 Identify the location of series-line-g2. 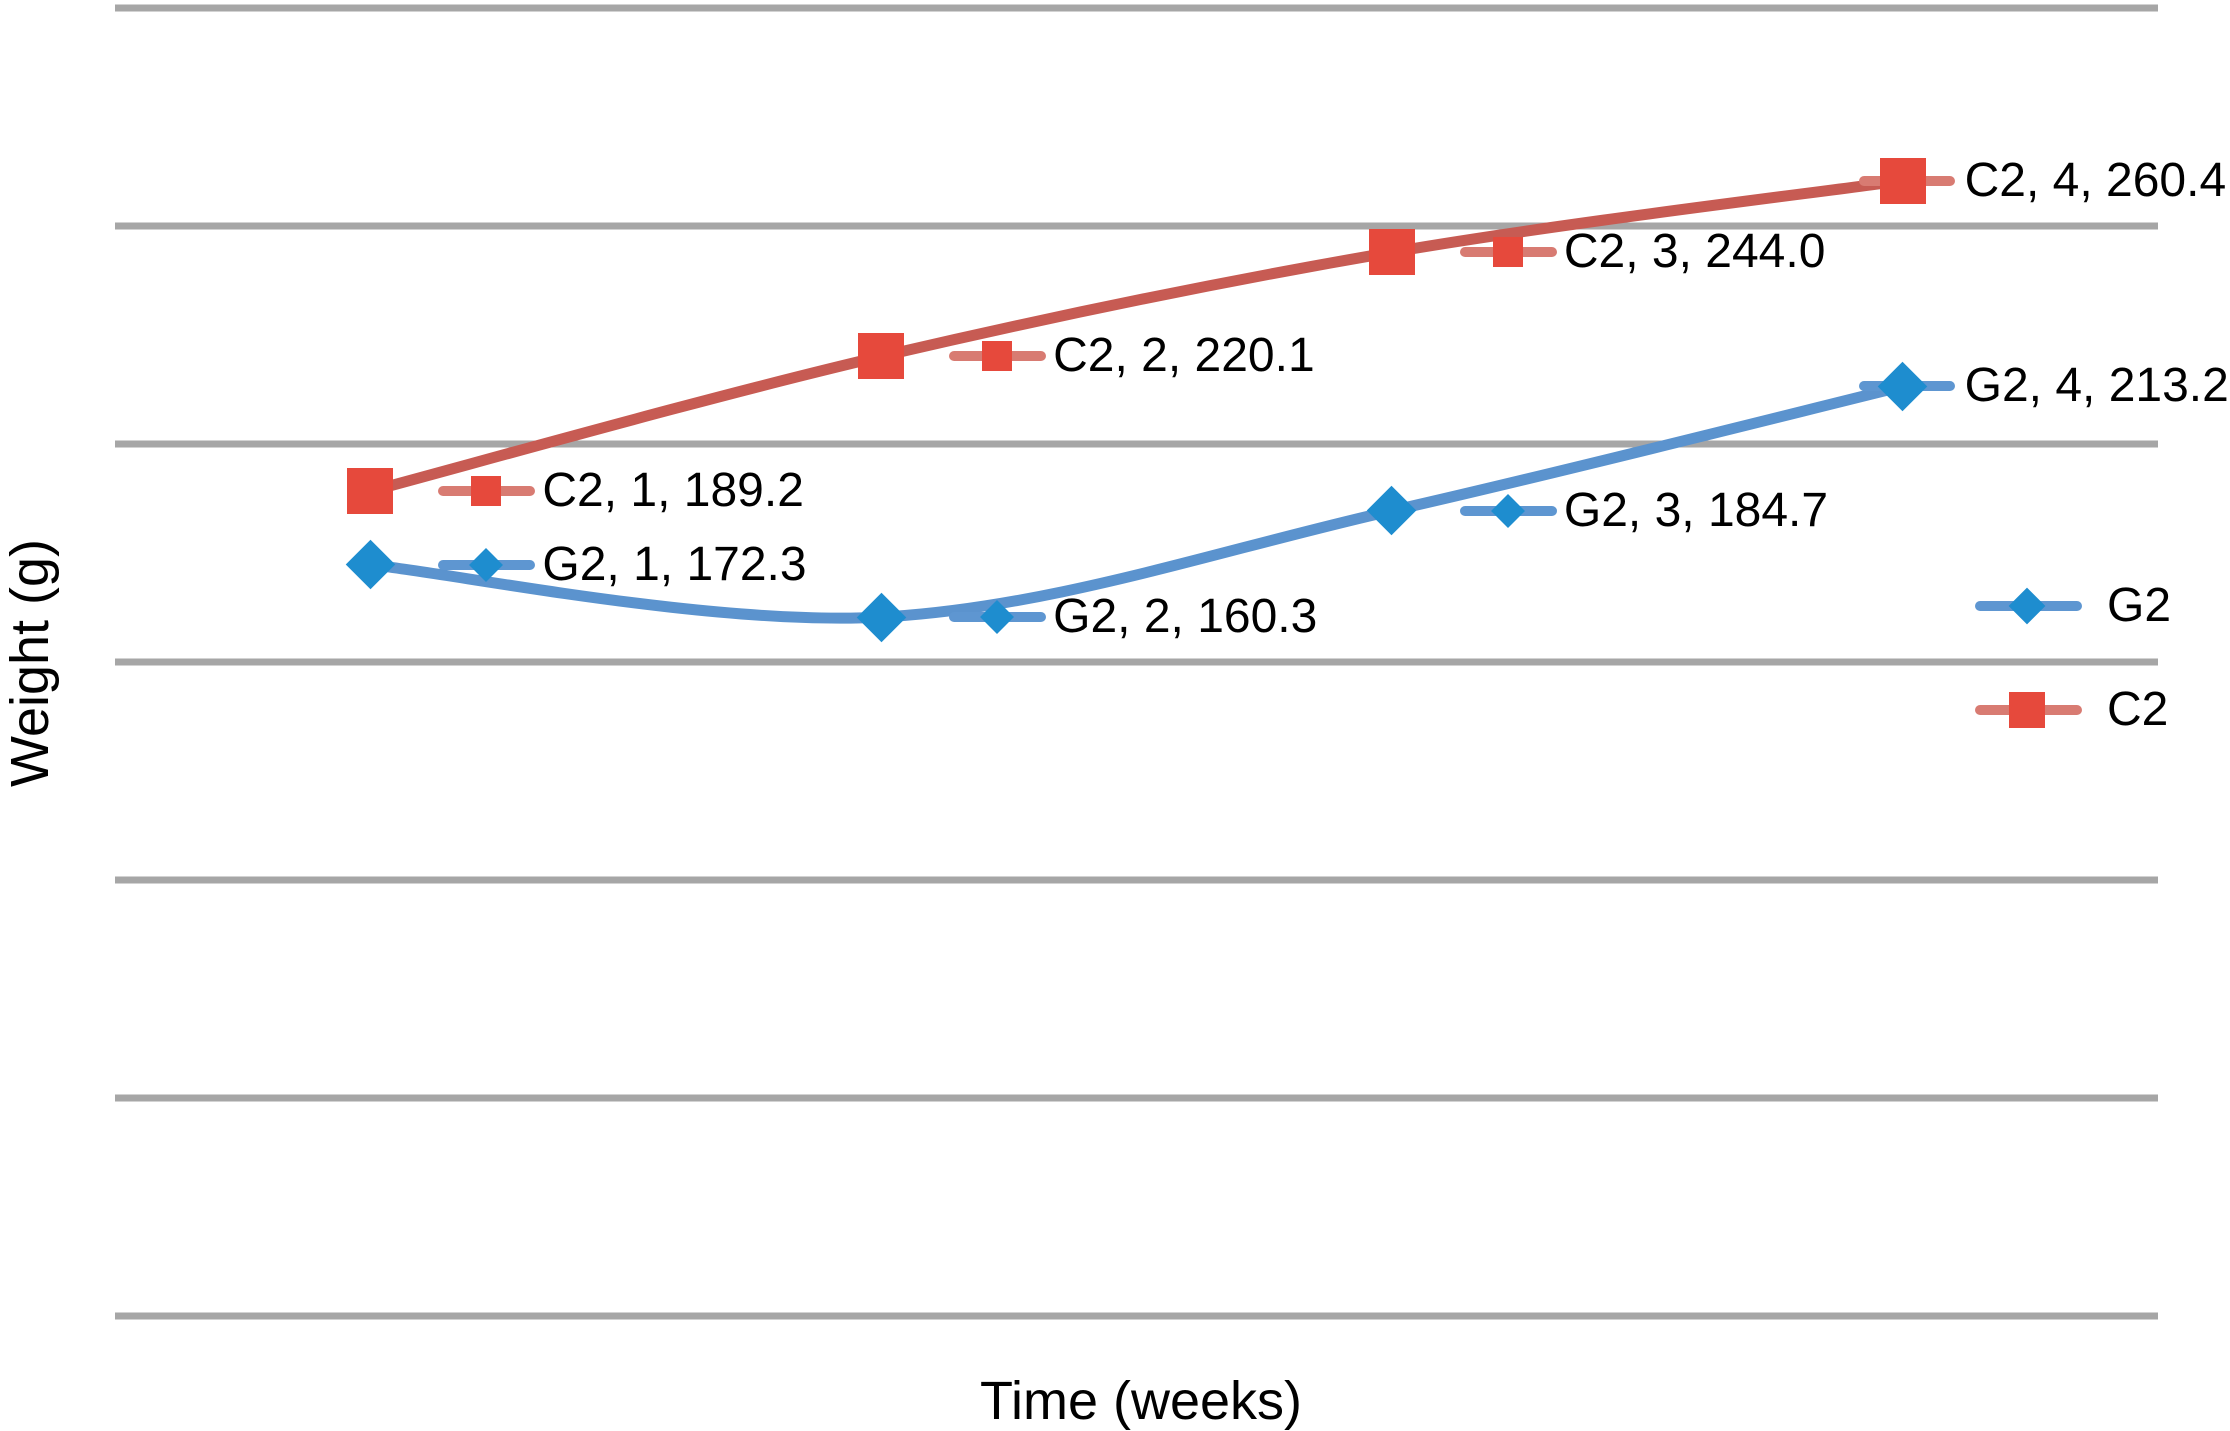
(1136, 502).